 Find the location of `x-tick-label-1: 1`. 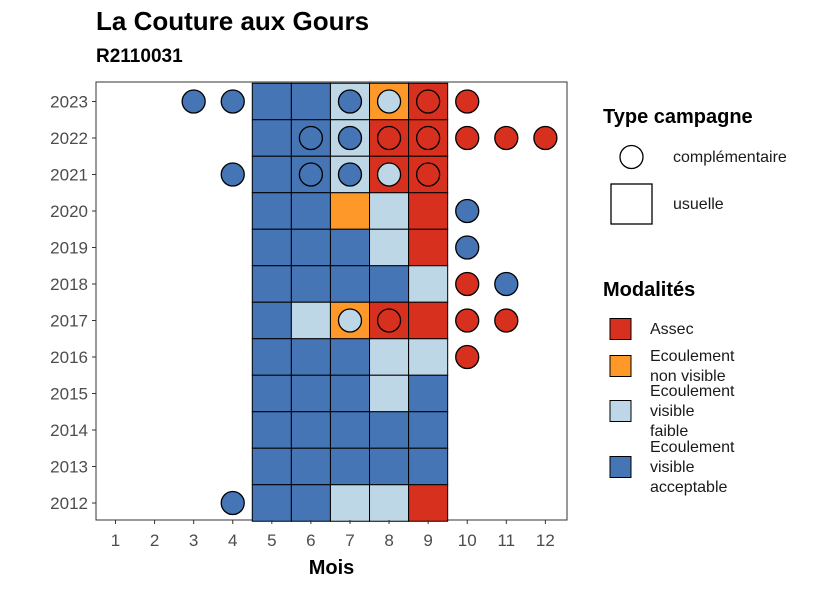

x-tick-label-1: 1 is located at coordinates (115, 540).